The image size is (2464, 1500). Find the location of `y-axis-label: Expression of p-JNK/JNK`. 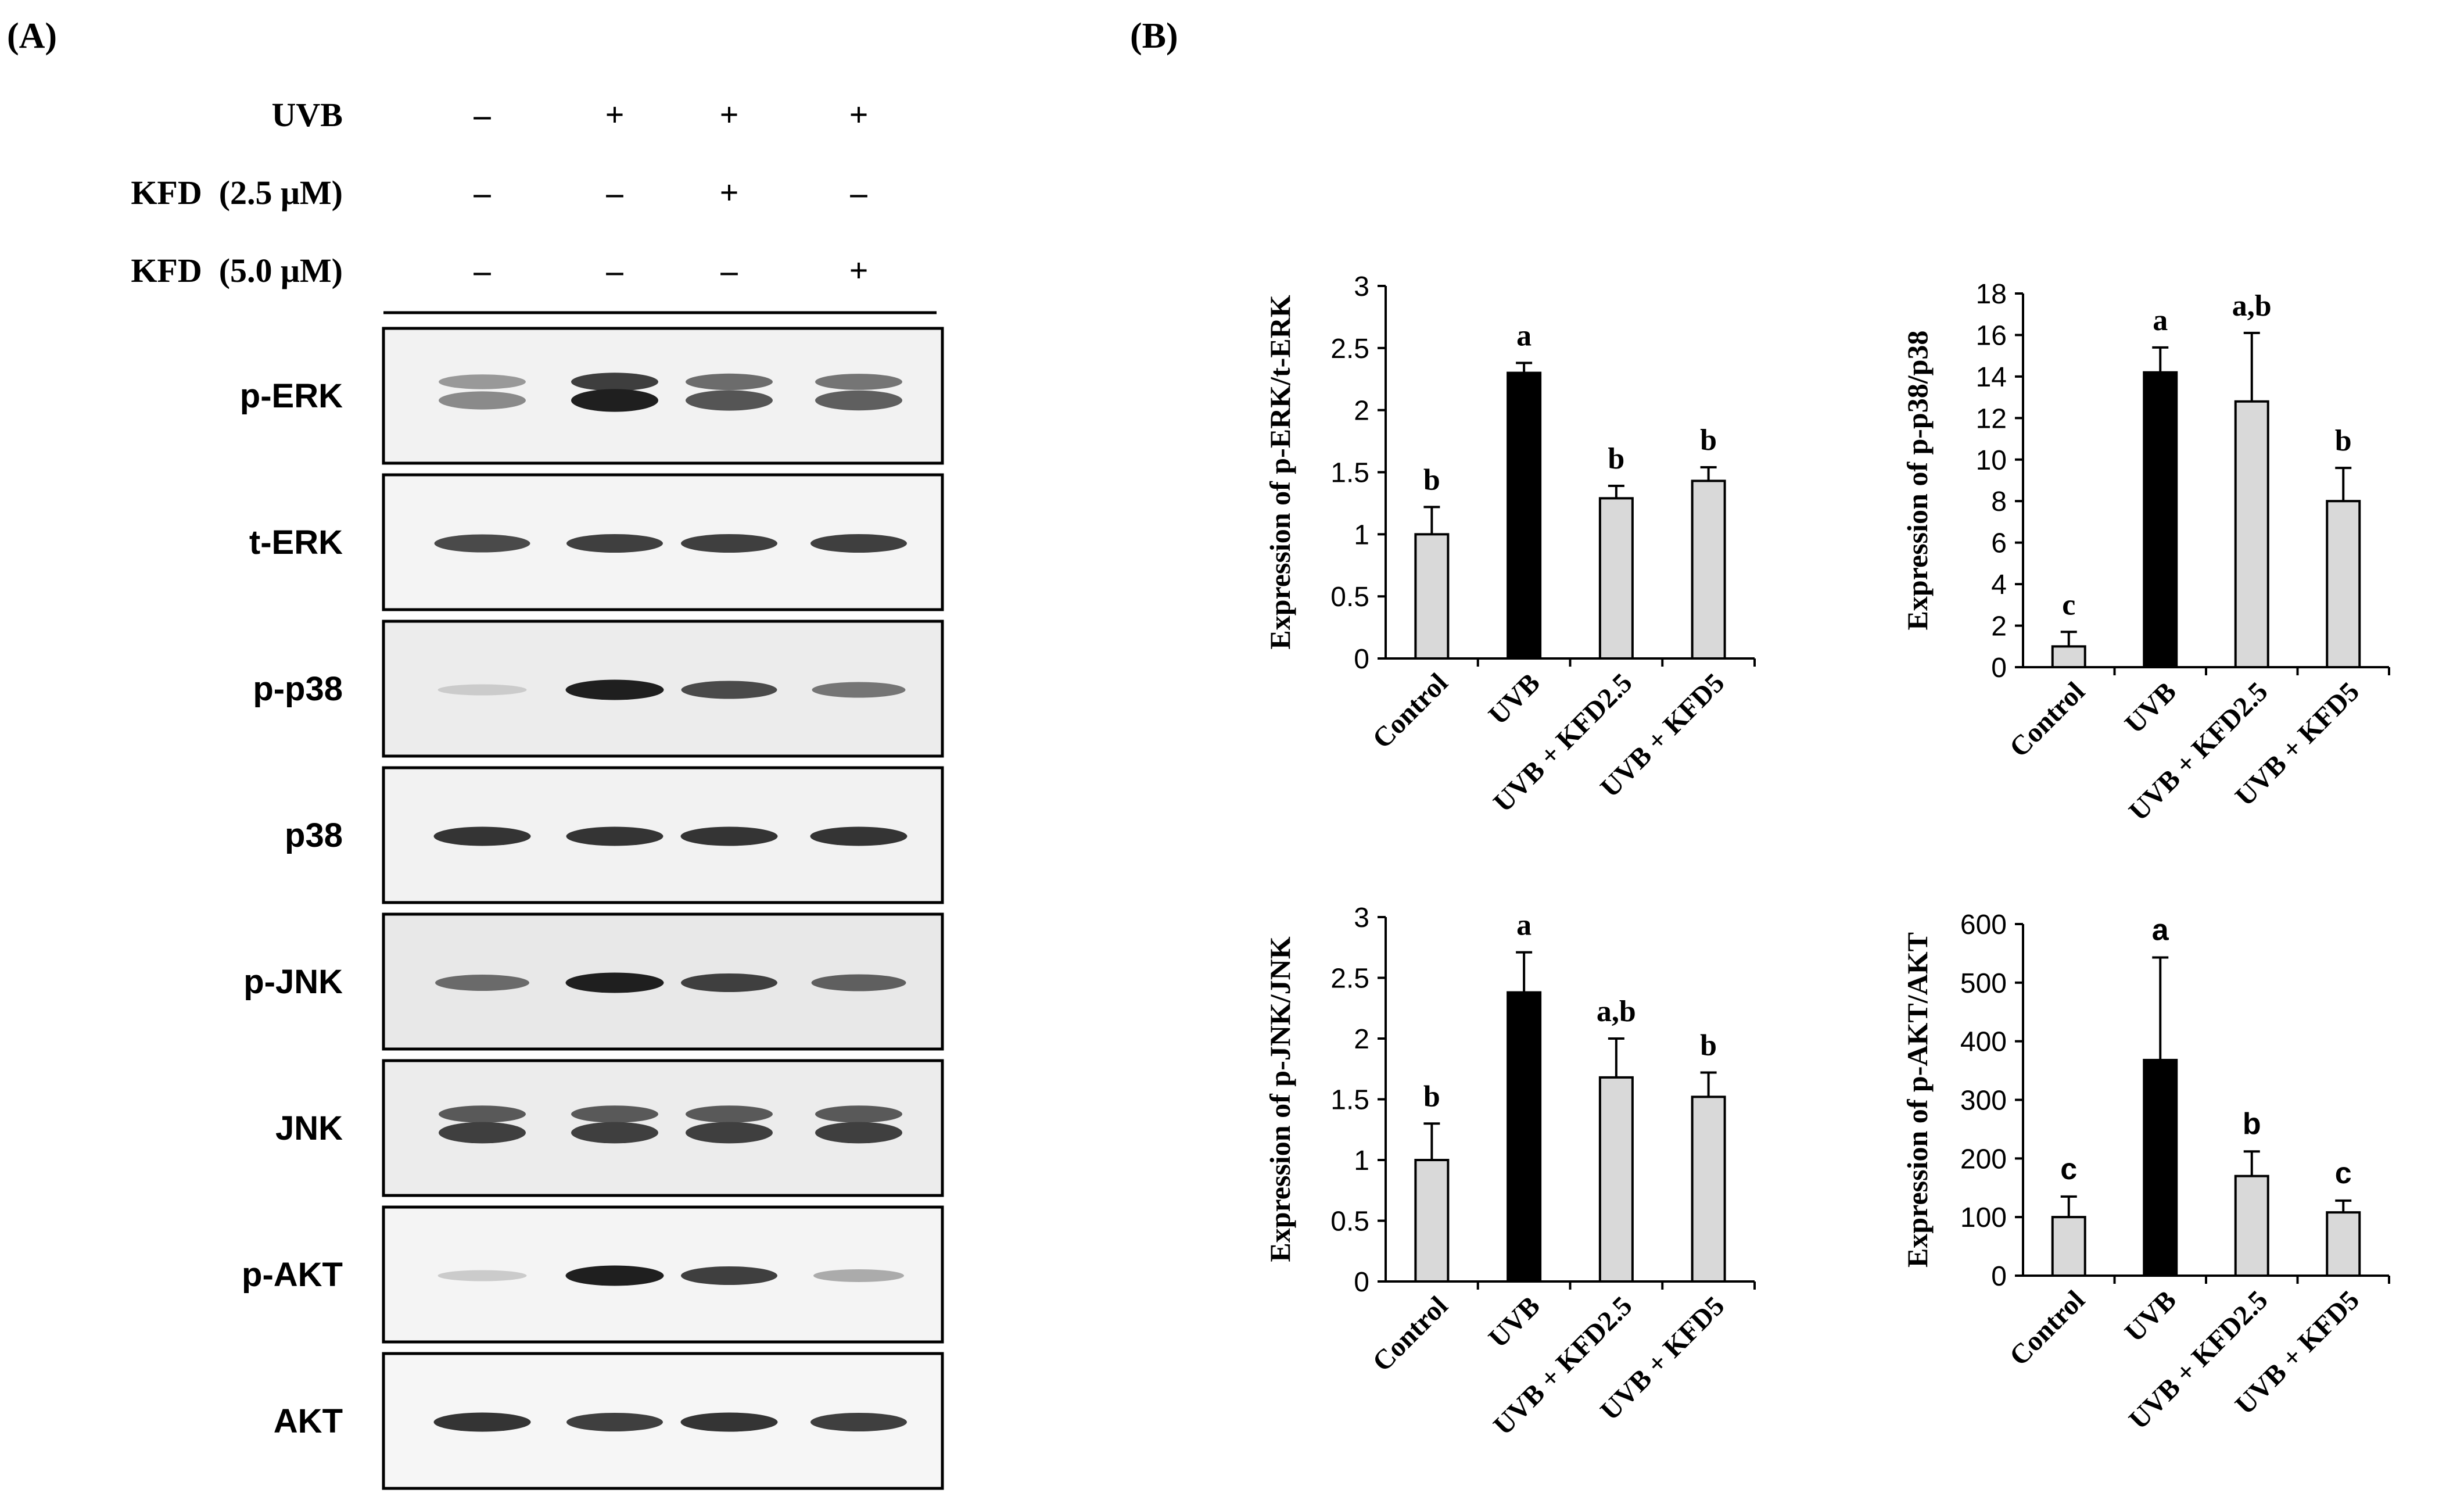

y-axis-label: Expression of p-JNK/JNK is located at coordinates (1280, 1099).